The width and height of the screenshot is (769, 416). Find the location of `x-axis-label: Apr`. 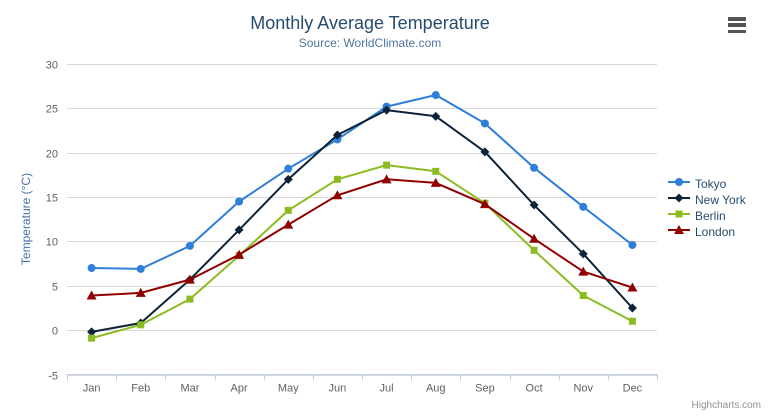

x-axis-label: Apr is located at coordinates (239, 389).